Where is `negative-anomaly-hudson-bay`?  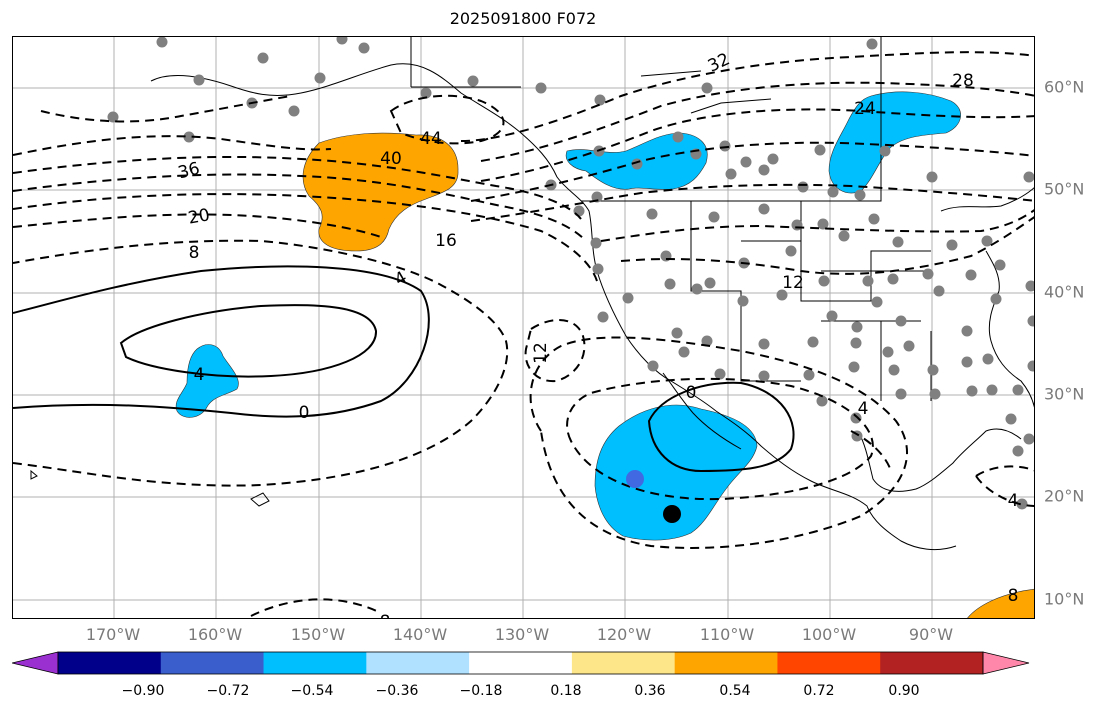
negative-anomaly-hudson-bay is located at coordinates (894, 142).